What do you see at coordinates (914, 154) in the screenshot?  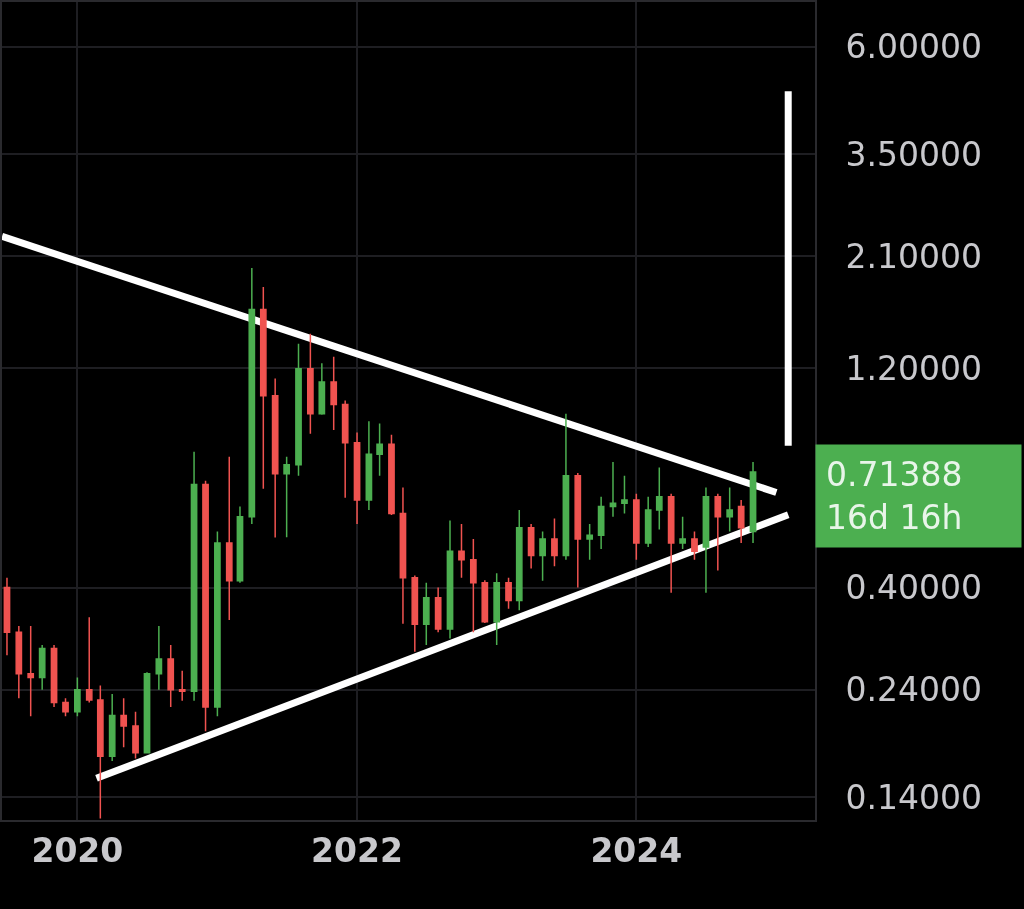 I see `y-tick-label: 3.50000` at bounding box center [914, 154].